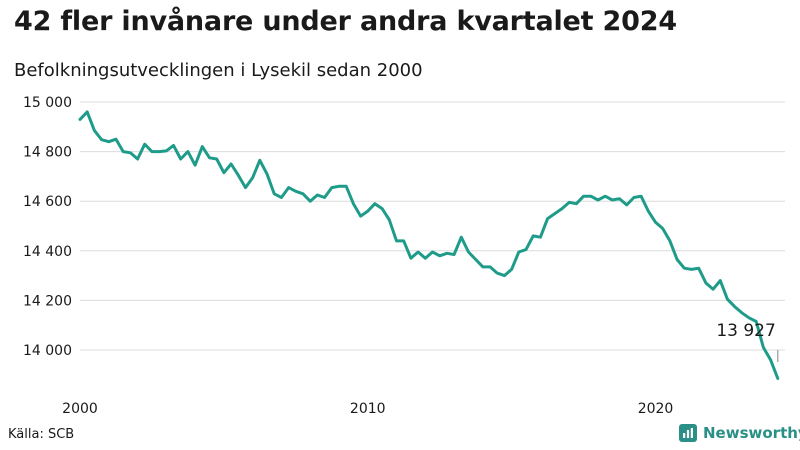  What do you see at coordinates (47, 202) in the screenshot?
I see `y-tick-label: 14 600` at bounding box center [47, 202].